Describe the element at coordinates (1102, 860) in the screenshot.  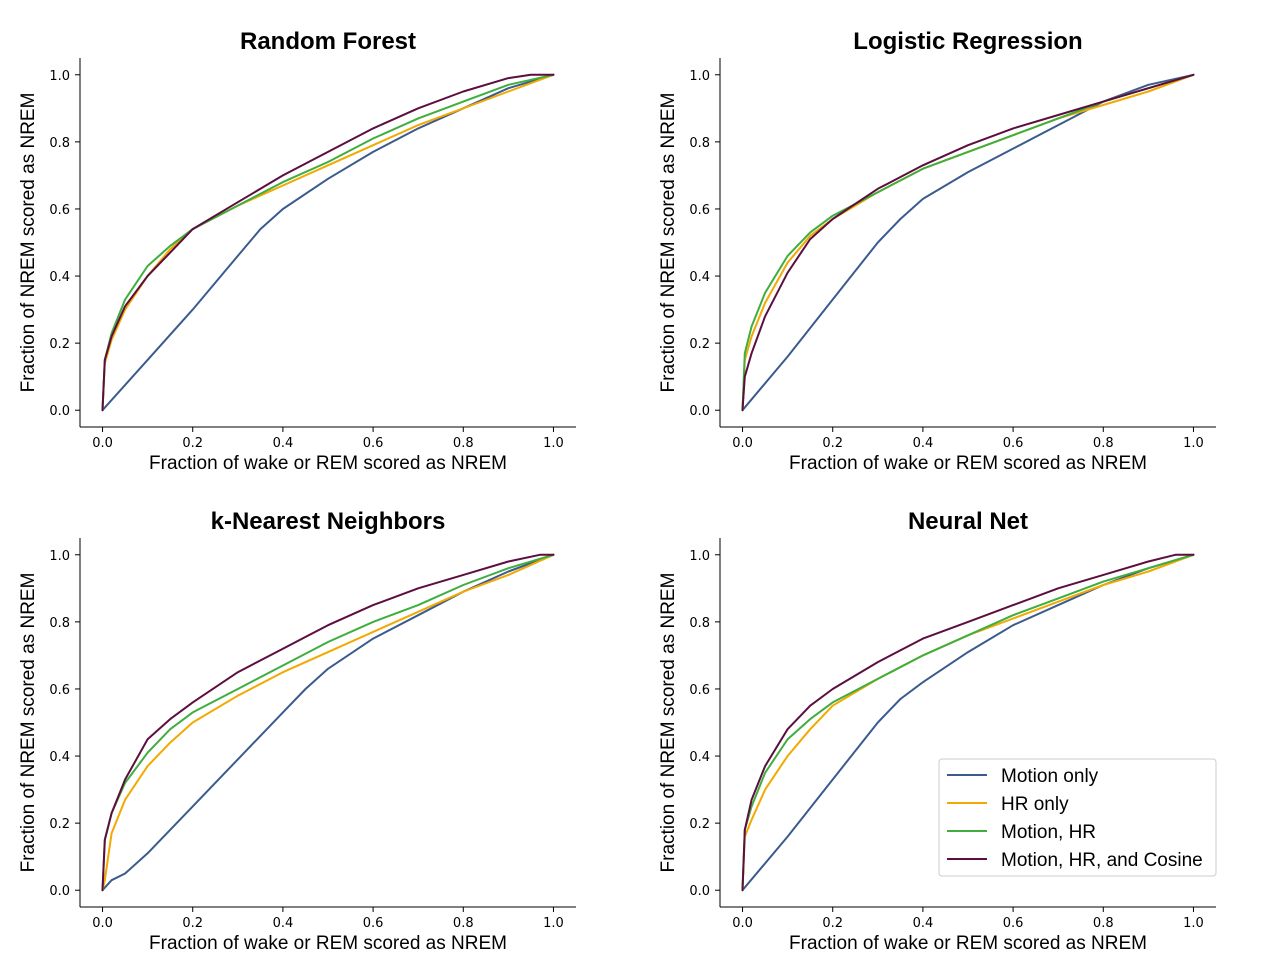
I see `legend-entry-motion-hr-and-cosine: Motion, HR, and Cosine` at that location.